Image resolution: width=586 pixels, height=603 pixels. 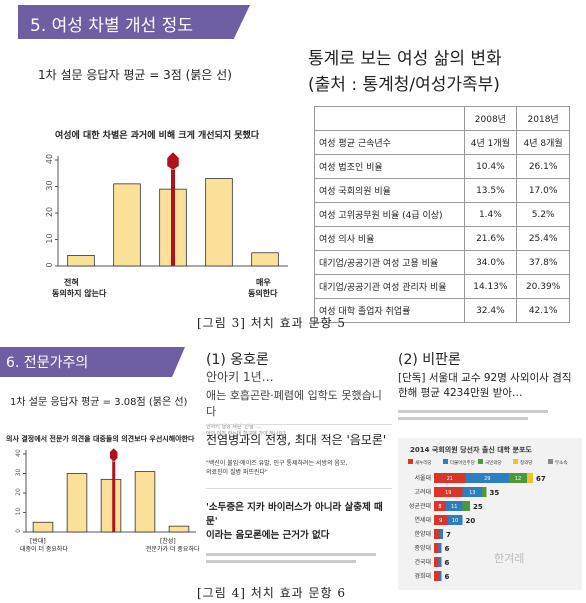 What do you see at coordinates (509, 558) in the screenshot?
I see `critique-watermark: 한겨레` at bounding box center [509, 558].